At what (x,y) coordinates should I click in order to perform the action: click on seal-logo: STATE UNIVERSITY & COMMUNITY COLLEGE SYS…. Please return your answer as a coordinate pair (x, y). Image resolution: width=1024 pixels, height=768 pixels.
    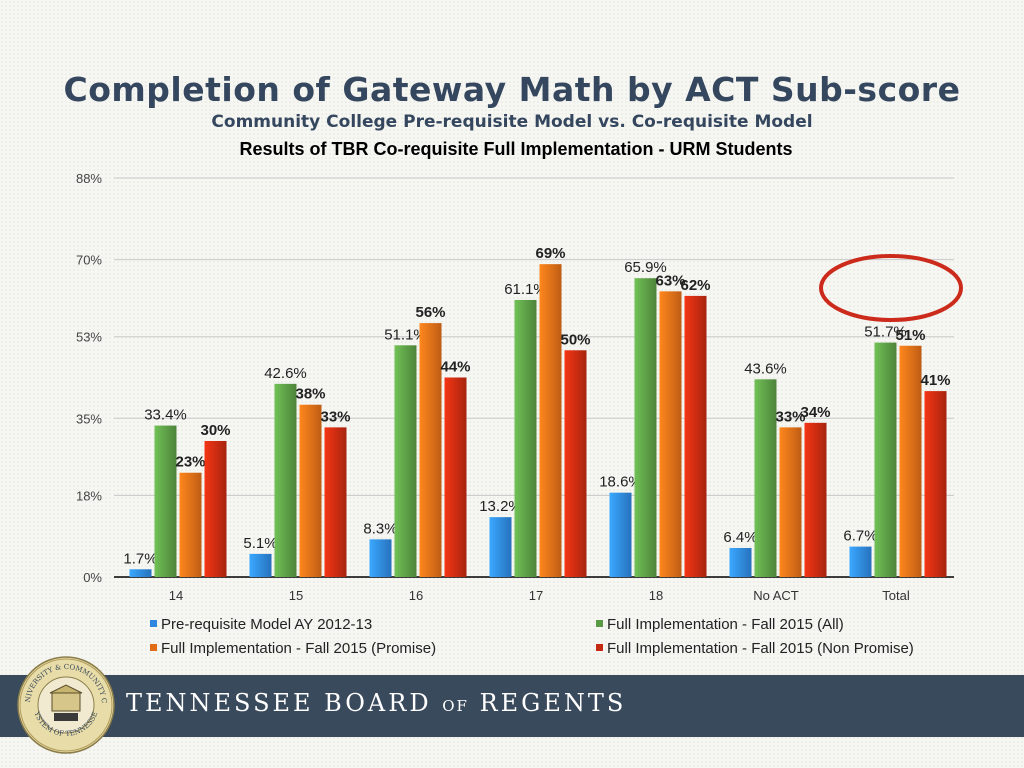
    Looking at the image, I should click on (65, 704).